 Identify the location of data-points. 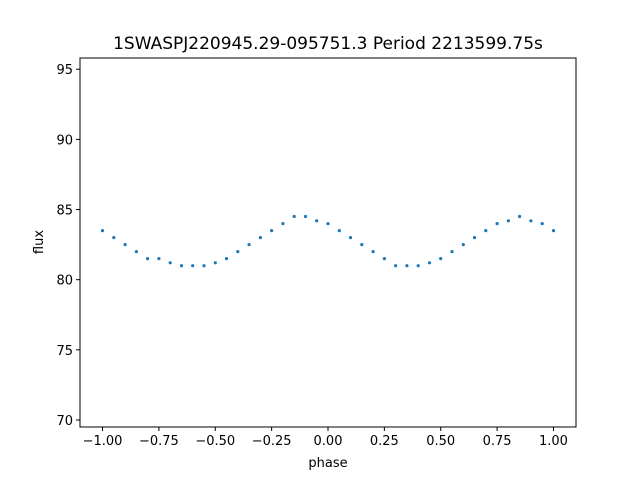
(328, 241).